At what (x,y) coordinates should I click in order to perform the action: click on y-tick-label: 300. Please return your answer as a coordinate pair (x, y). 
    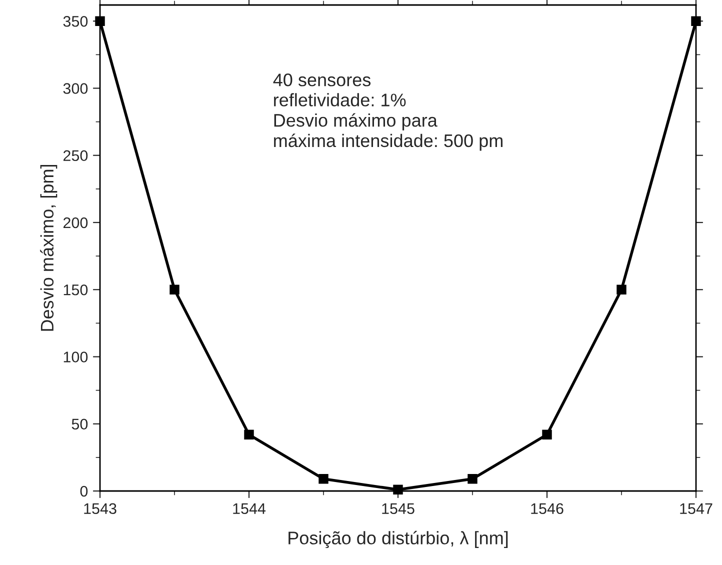
    Looking at the image, I should click on (75, 88).